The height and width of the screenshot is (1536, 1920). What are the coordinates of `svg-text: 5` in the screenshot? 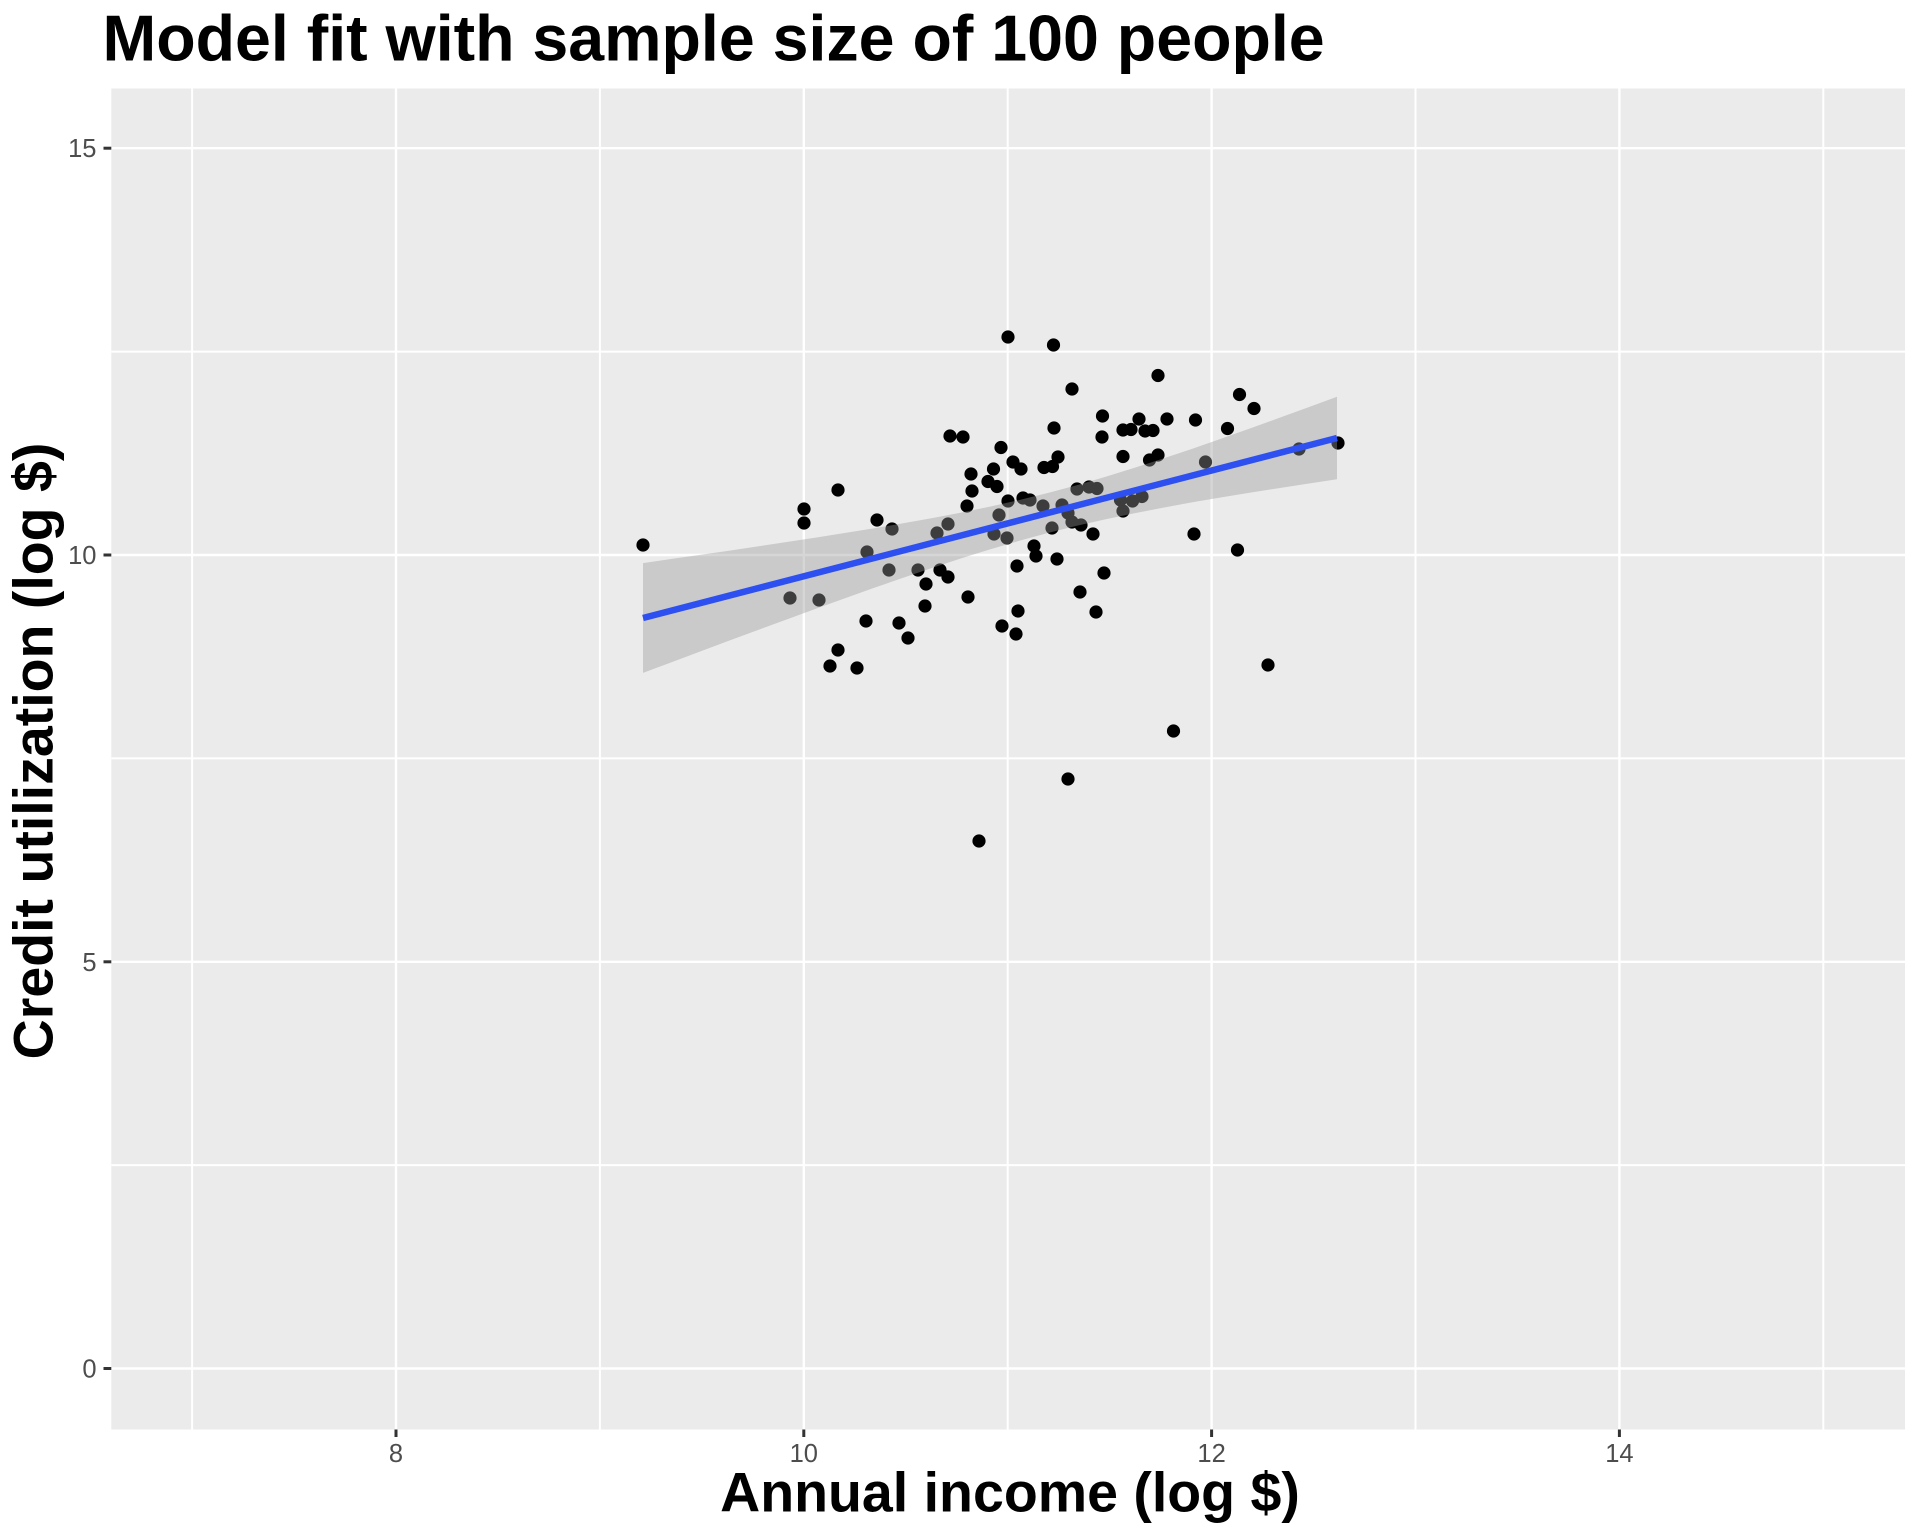 It's located at (89, 963).